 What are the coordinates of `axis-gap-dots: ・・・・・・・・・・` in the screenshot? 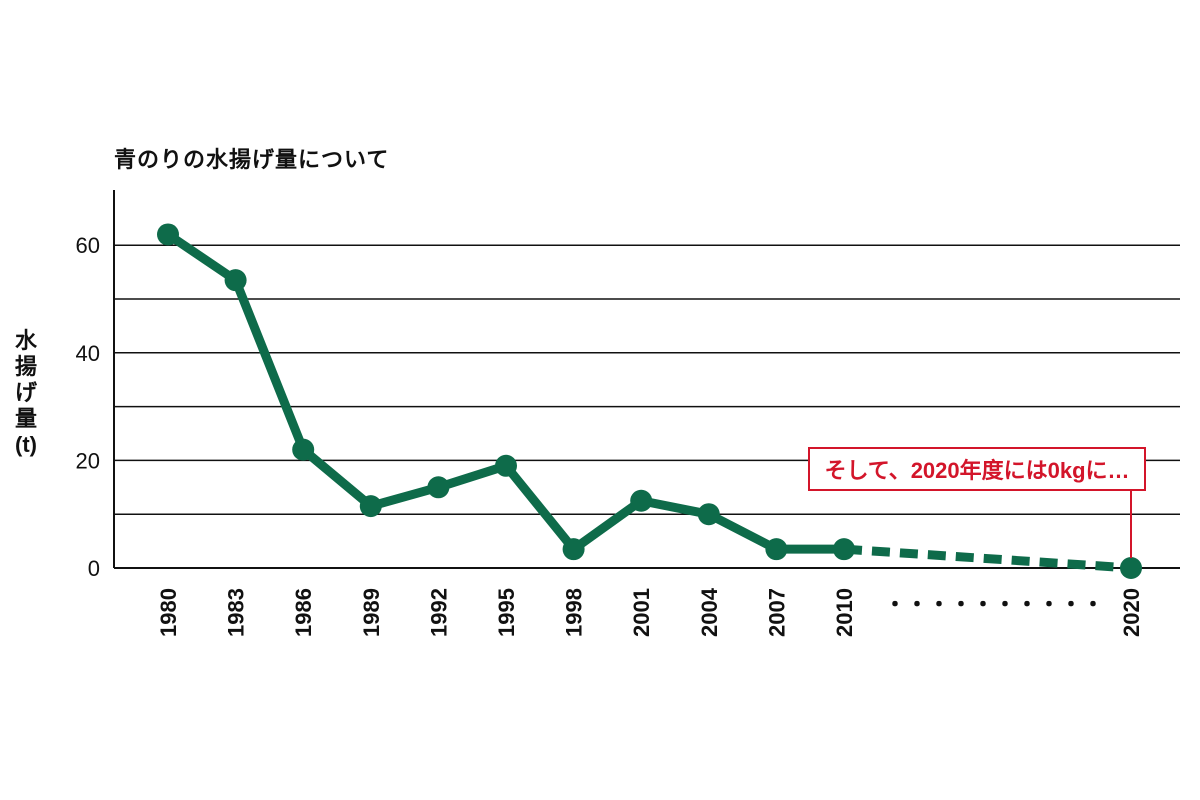 It's located at (994, 604).